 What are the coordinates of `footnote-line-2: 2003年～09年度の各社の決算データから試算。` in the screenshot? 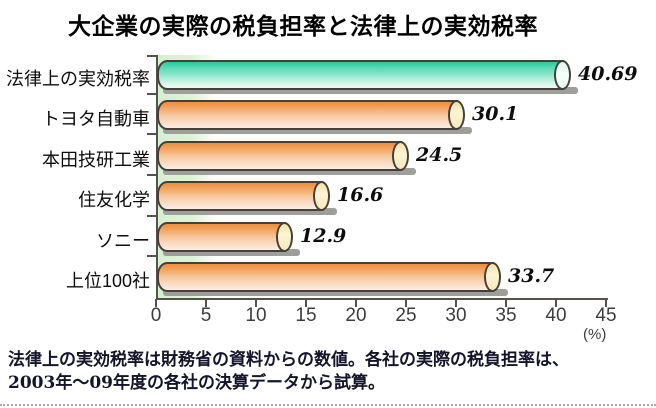 It's located at (196, 383).